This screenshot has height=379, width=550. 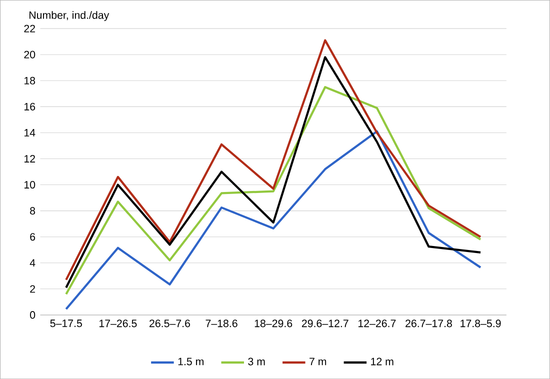 What do you see at coordinates (170, 324) in the screenshot?
I see `x-tick-label: 26.5–7.6` at bounding box center [170, 324].